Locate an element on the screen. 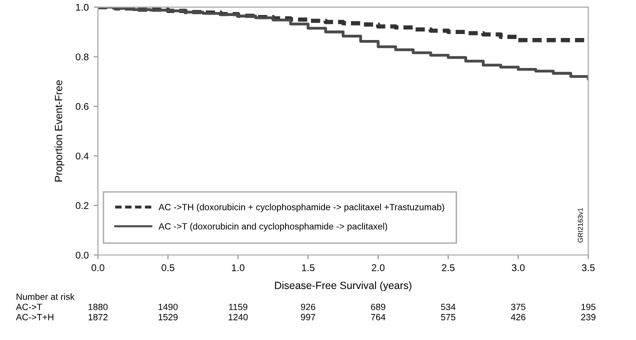 Image resolution: width=636 pixels, height=340 pixels. text: AC->T+H is located at coordinates (35, 317).